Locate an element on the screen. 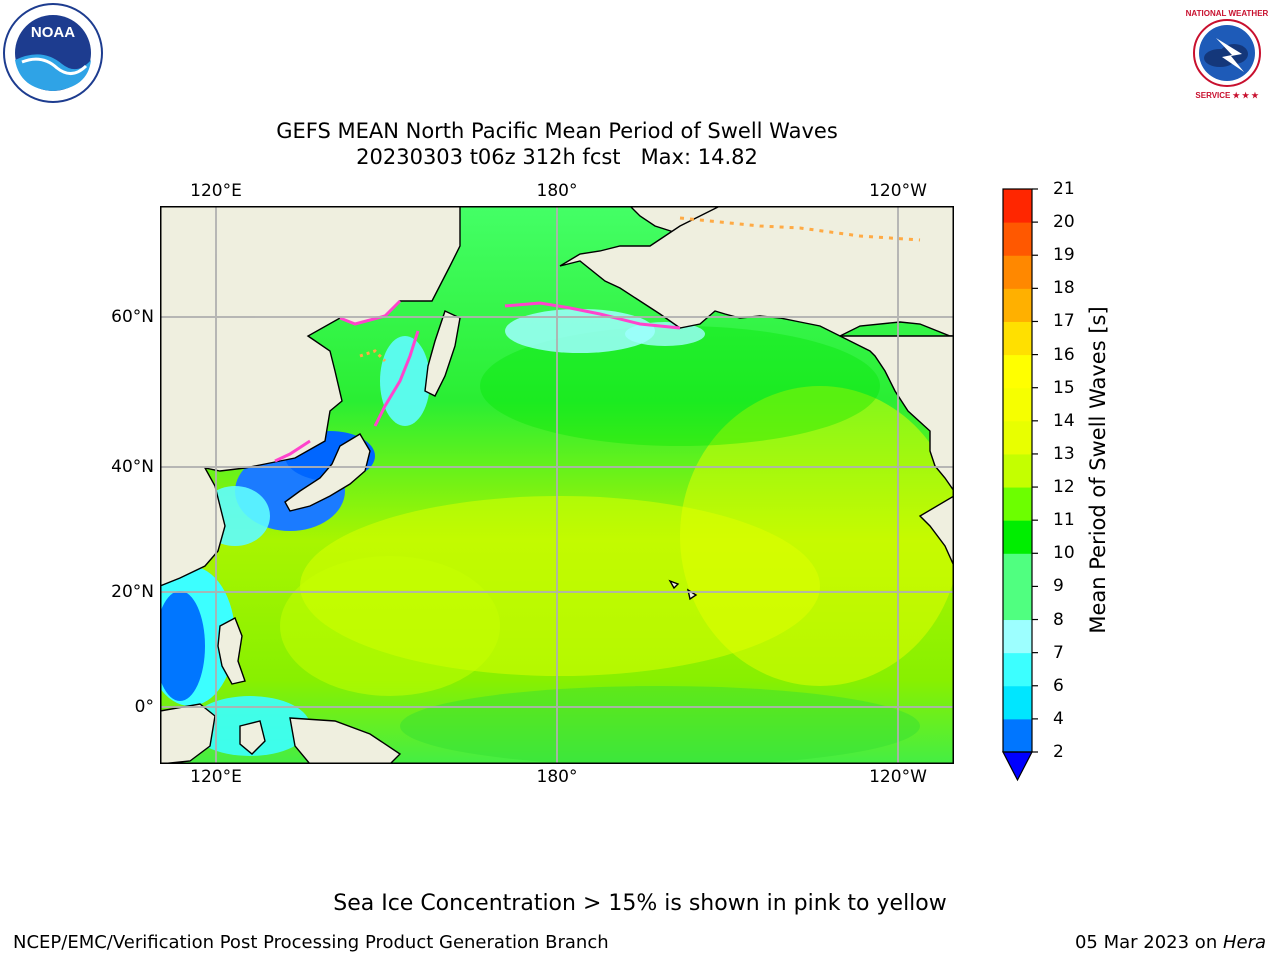 The image size is (1280, 960). lon-label-bottom: 120°W is located at coordinates (898, 777).